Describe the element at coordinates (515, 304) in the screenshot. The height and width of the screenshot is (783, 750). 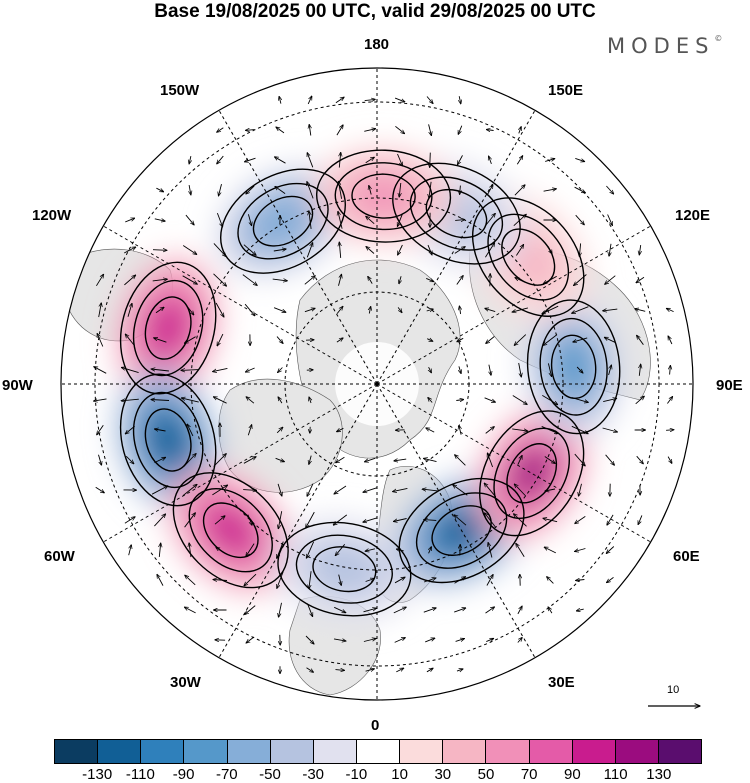
I see `meridian-line` at that location.